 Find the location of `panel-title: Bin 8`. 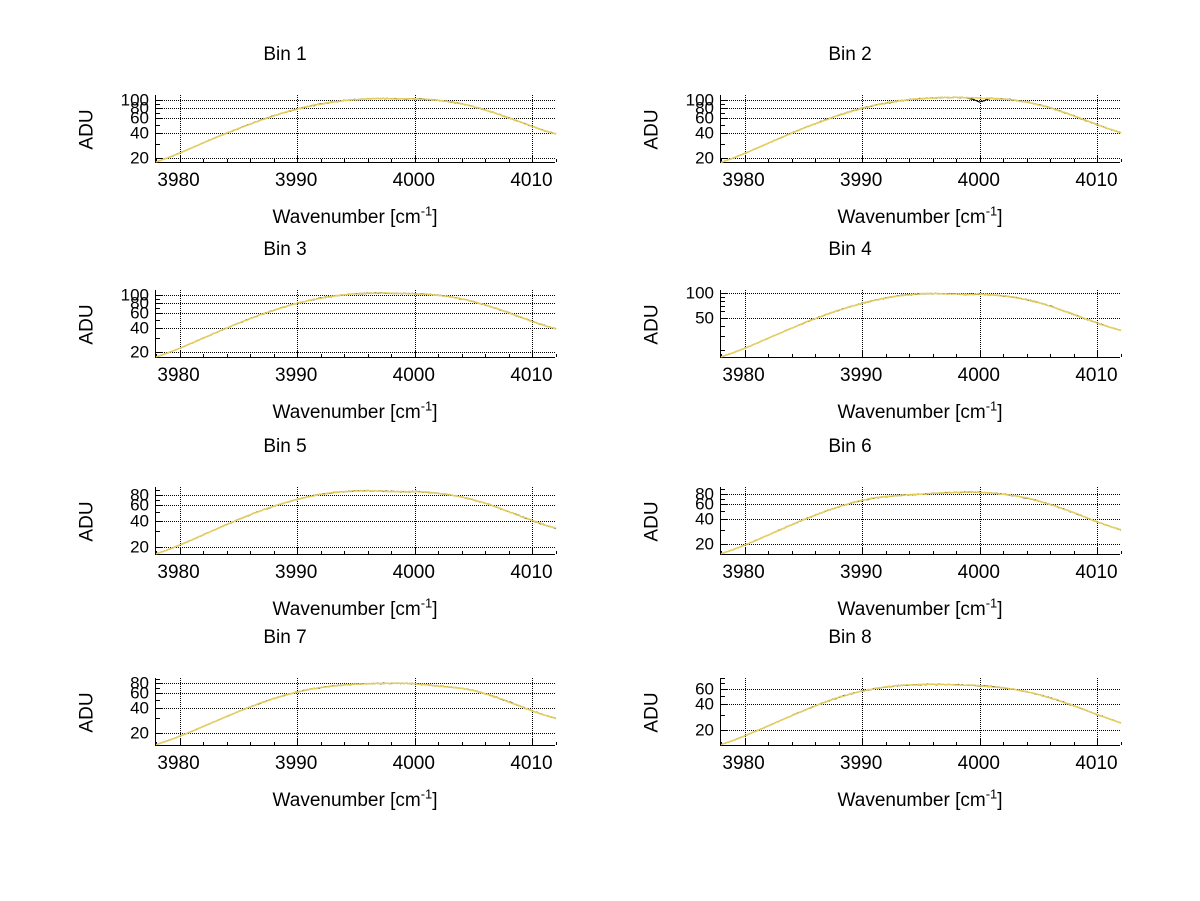

panel-title: Bin 8 is located at coordinates (850, 637).